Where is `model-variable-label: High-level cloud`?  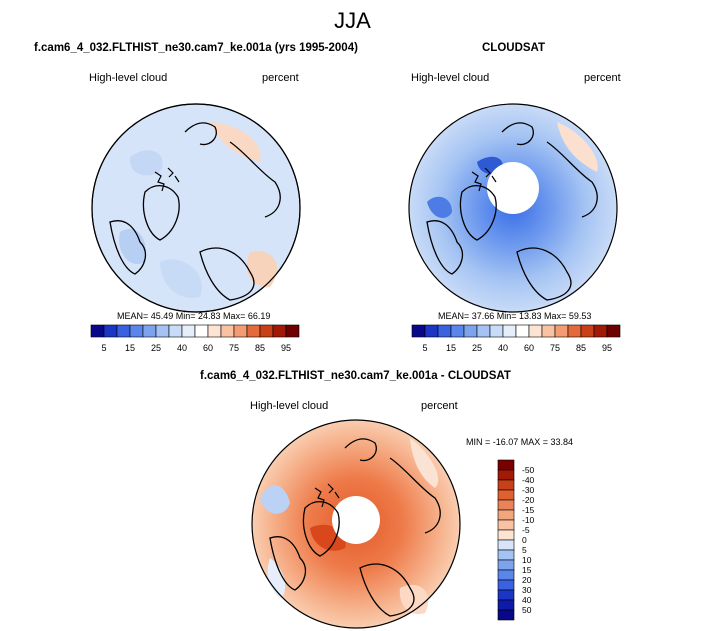 model-variable-label: High-level cloud is located at coordinates (128, 78).